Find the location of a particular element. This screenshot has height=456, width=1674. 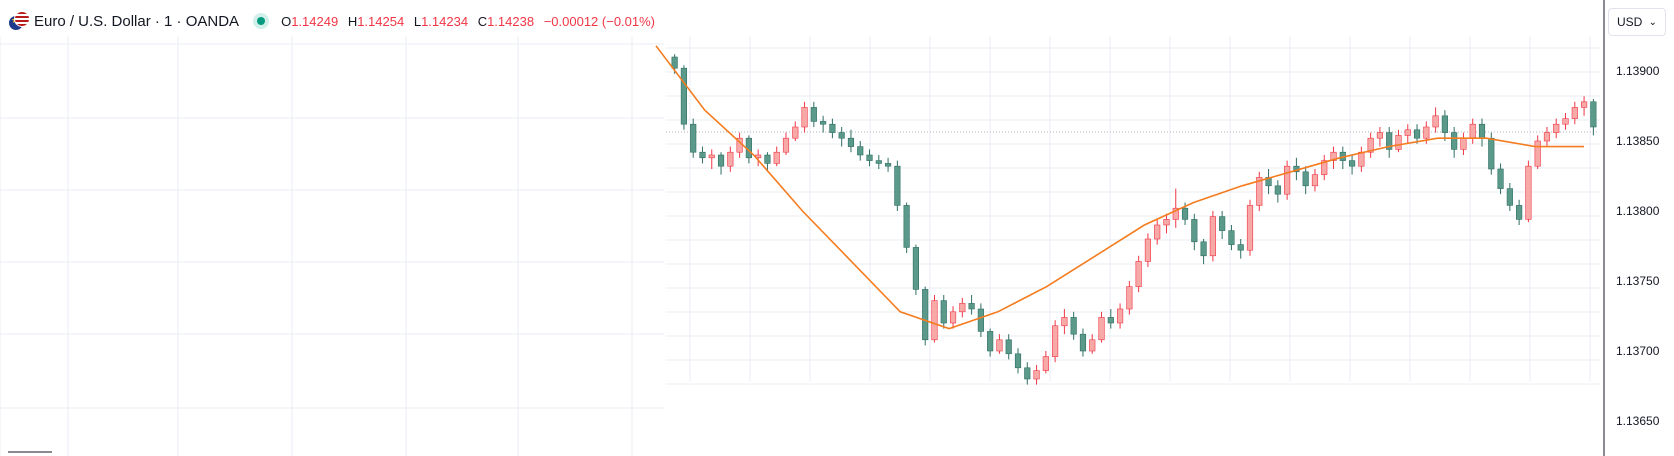

symbol-title: Euro / U.S. Dollar · 1 · OANDA is located at coordinates (137, 21).